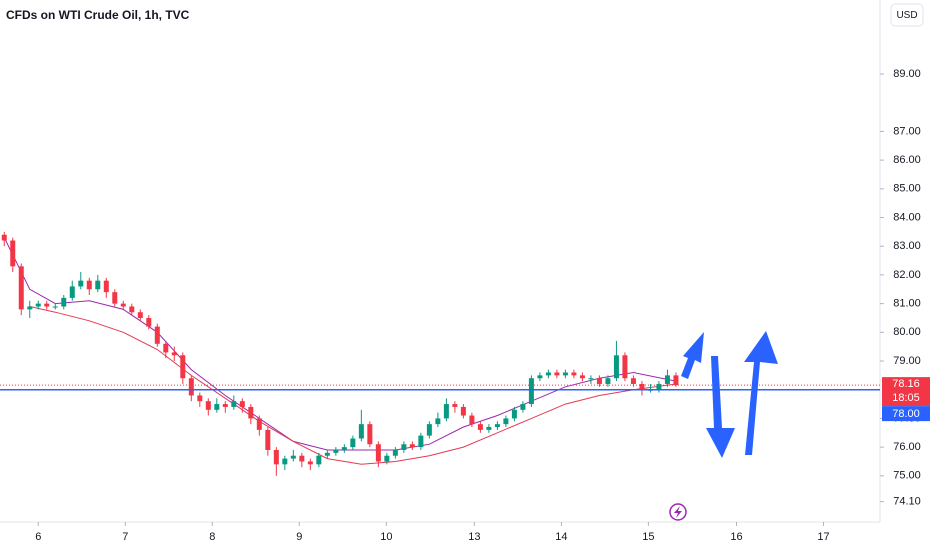  Describe the element at coordinates (907, 502) in the screenshot. I see `y-tick-label: 74.10` at that location.